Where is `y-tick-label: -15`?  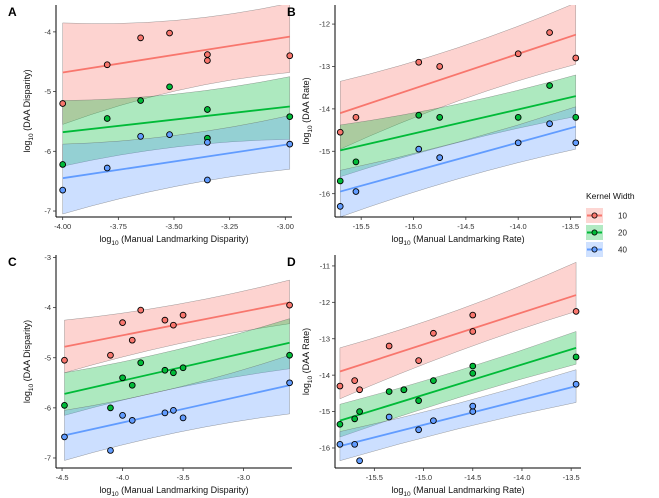 y-tick-label: -15 is located at coordinates (324, 411).